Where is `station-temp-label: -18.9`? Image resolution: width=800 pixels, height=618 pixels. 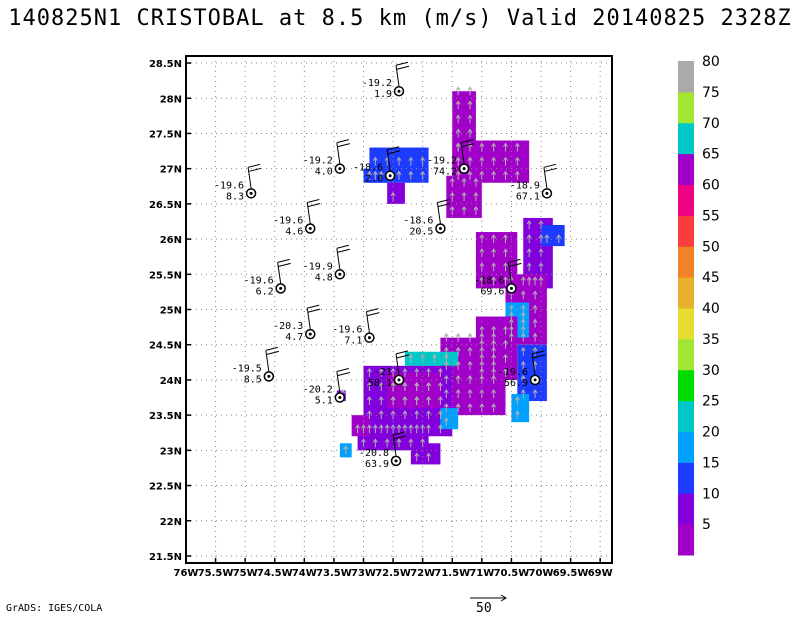 station-temp-label: -18.9 is located at coordinates (525, 185).